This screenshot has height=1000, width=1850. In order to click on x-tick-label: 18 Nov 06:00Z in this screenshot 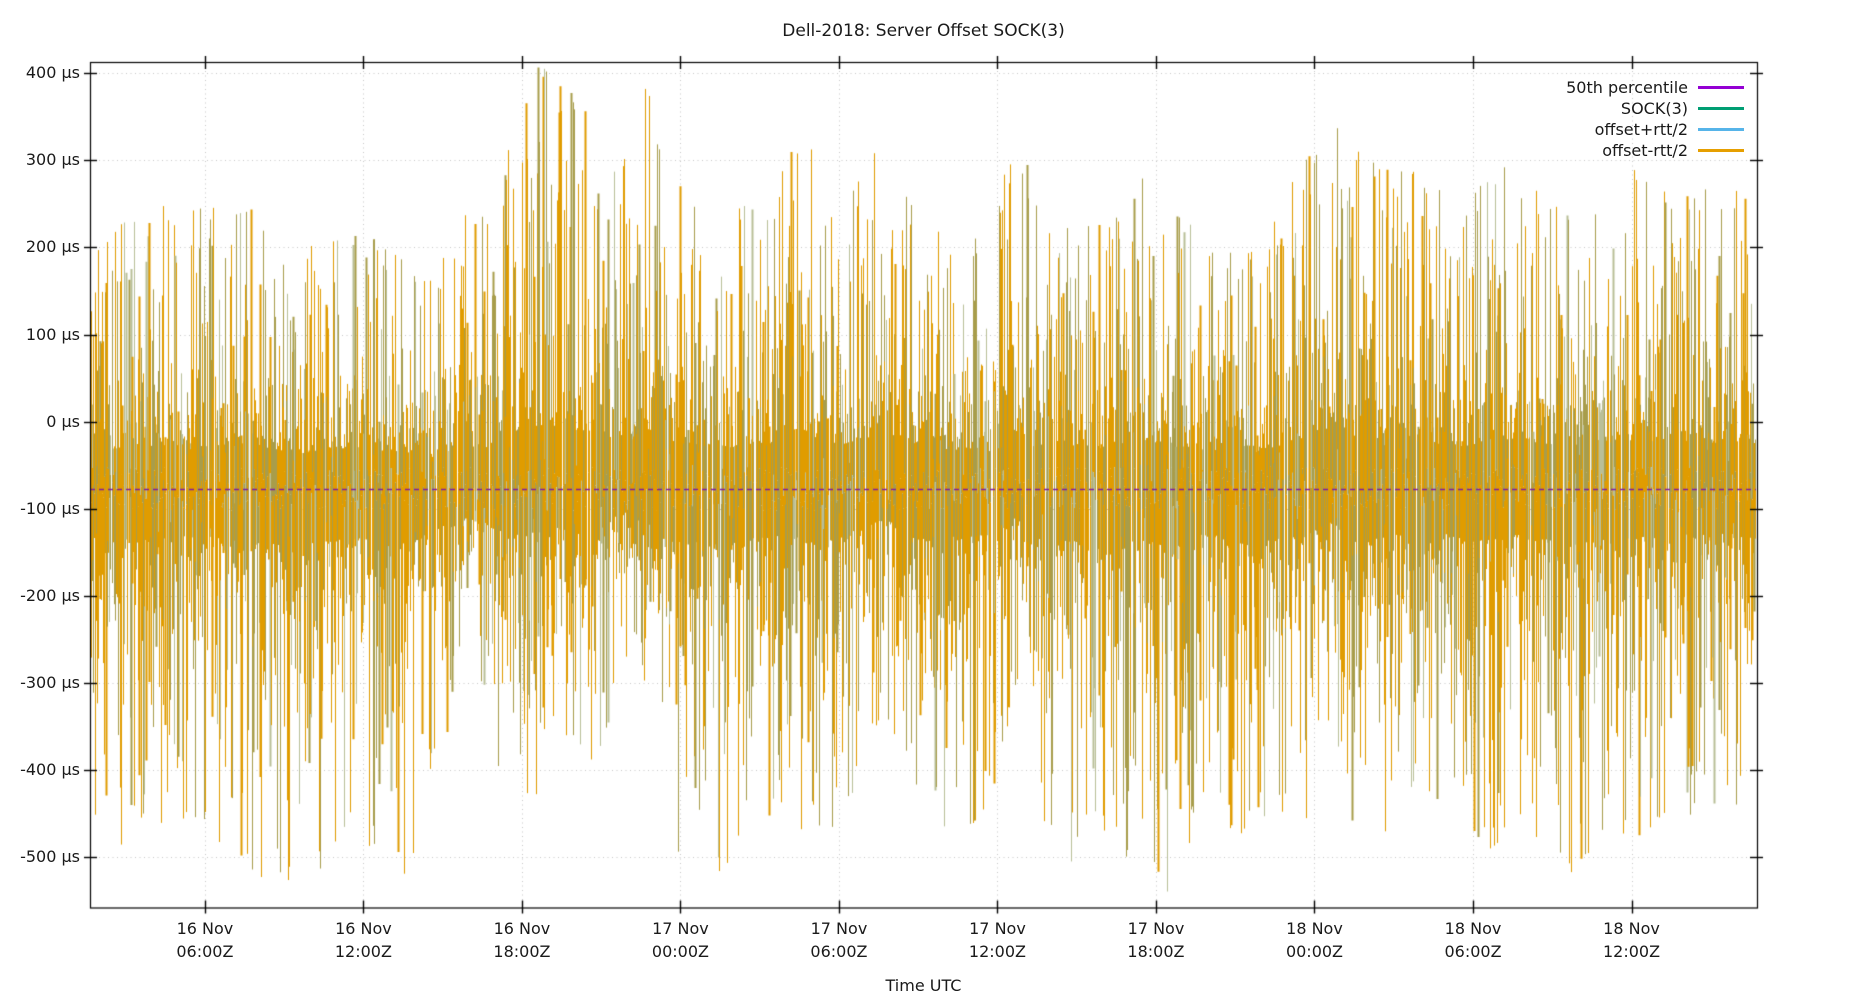, I will do `click(1473, 940)`.